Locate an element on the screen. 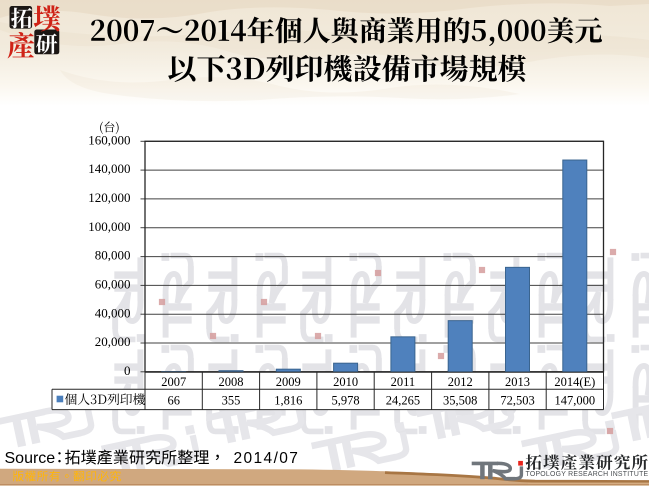 Image resolution: width=649 pixels, height=486 pixels. svg-text: 24,265 is located at coordinates (403, 400).